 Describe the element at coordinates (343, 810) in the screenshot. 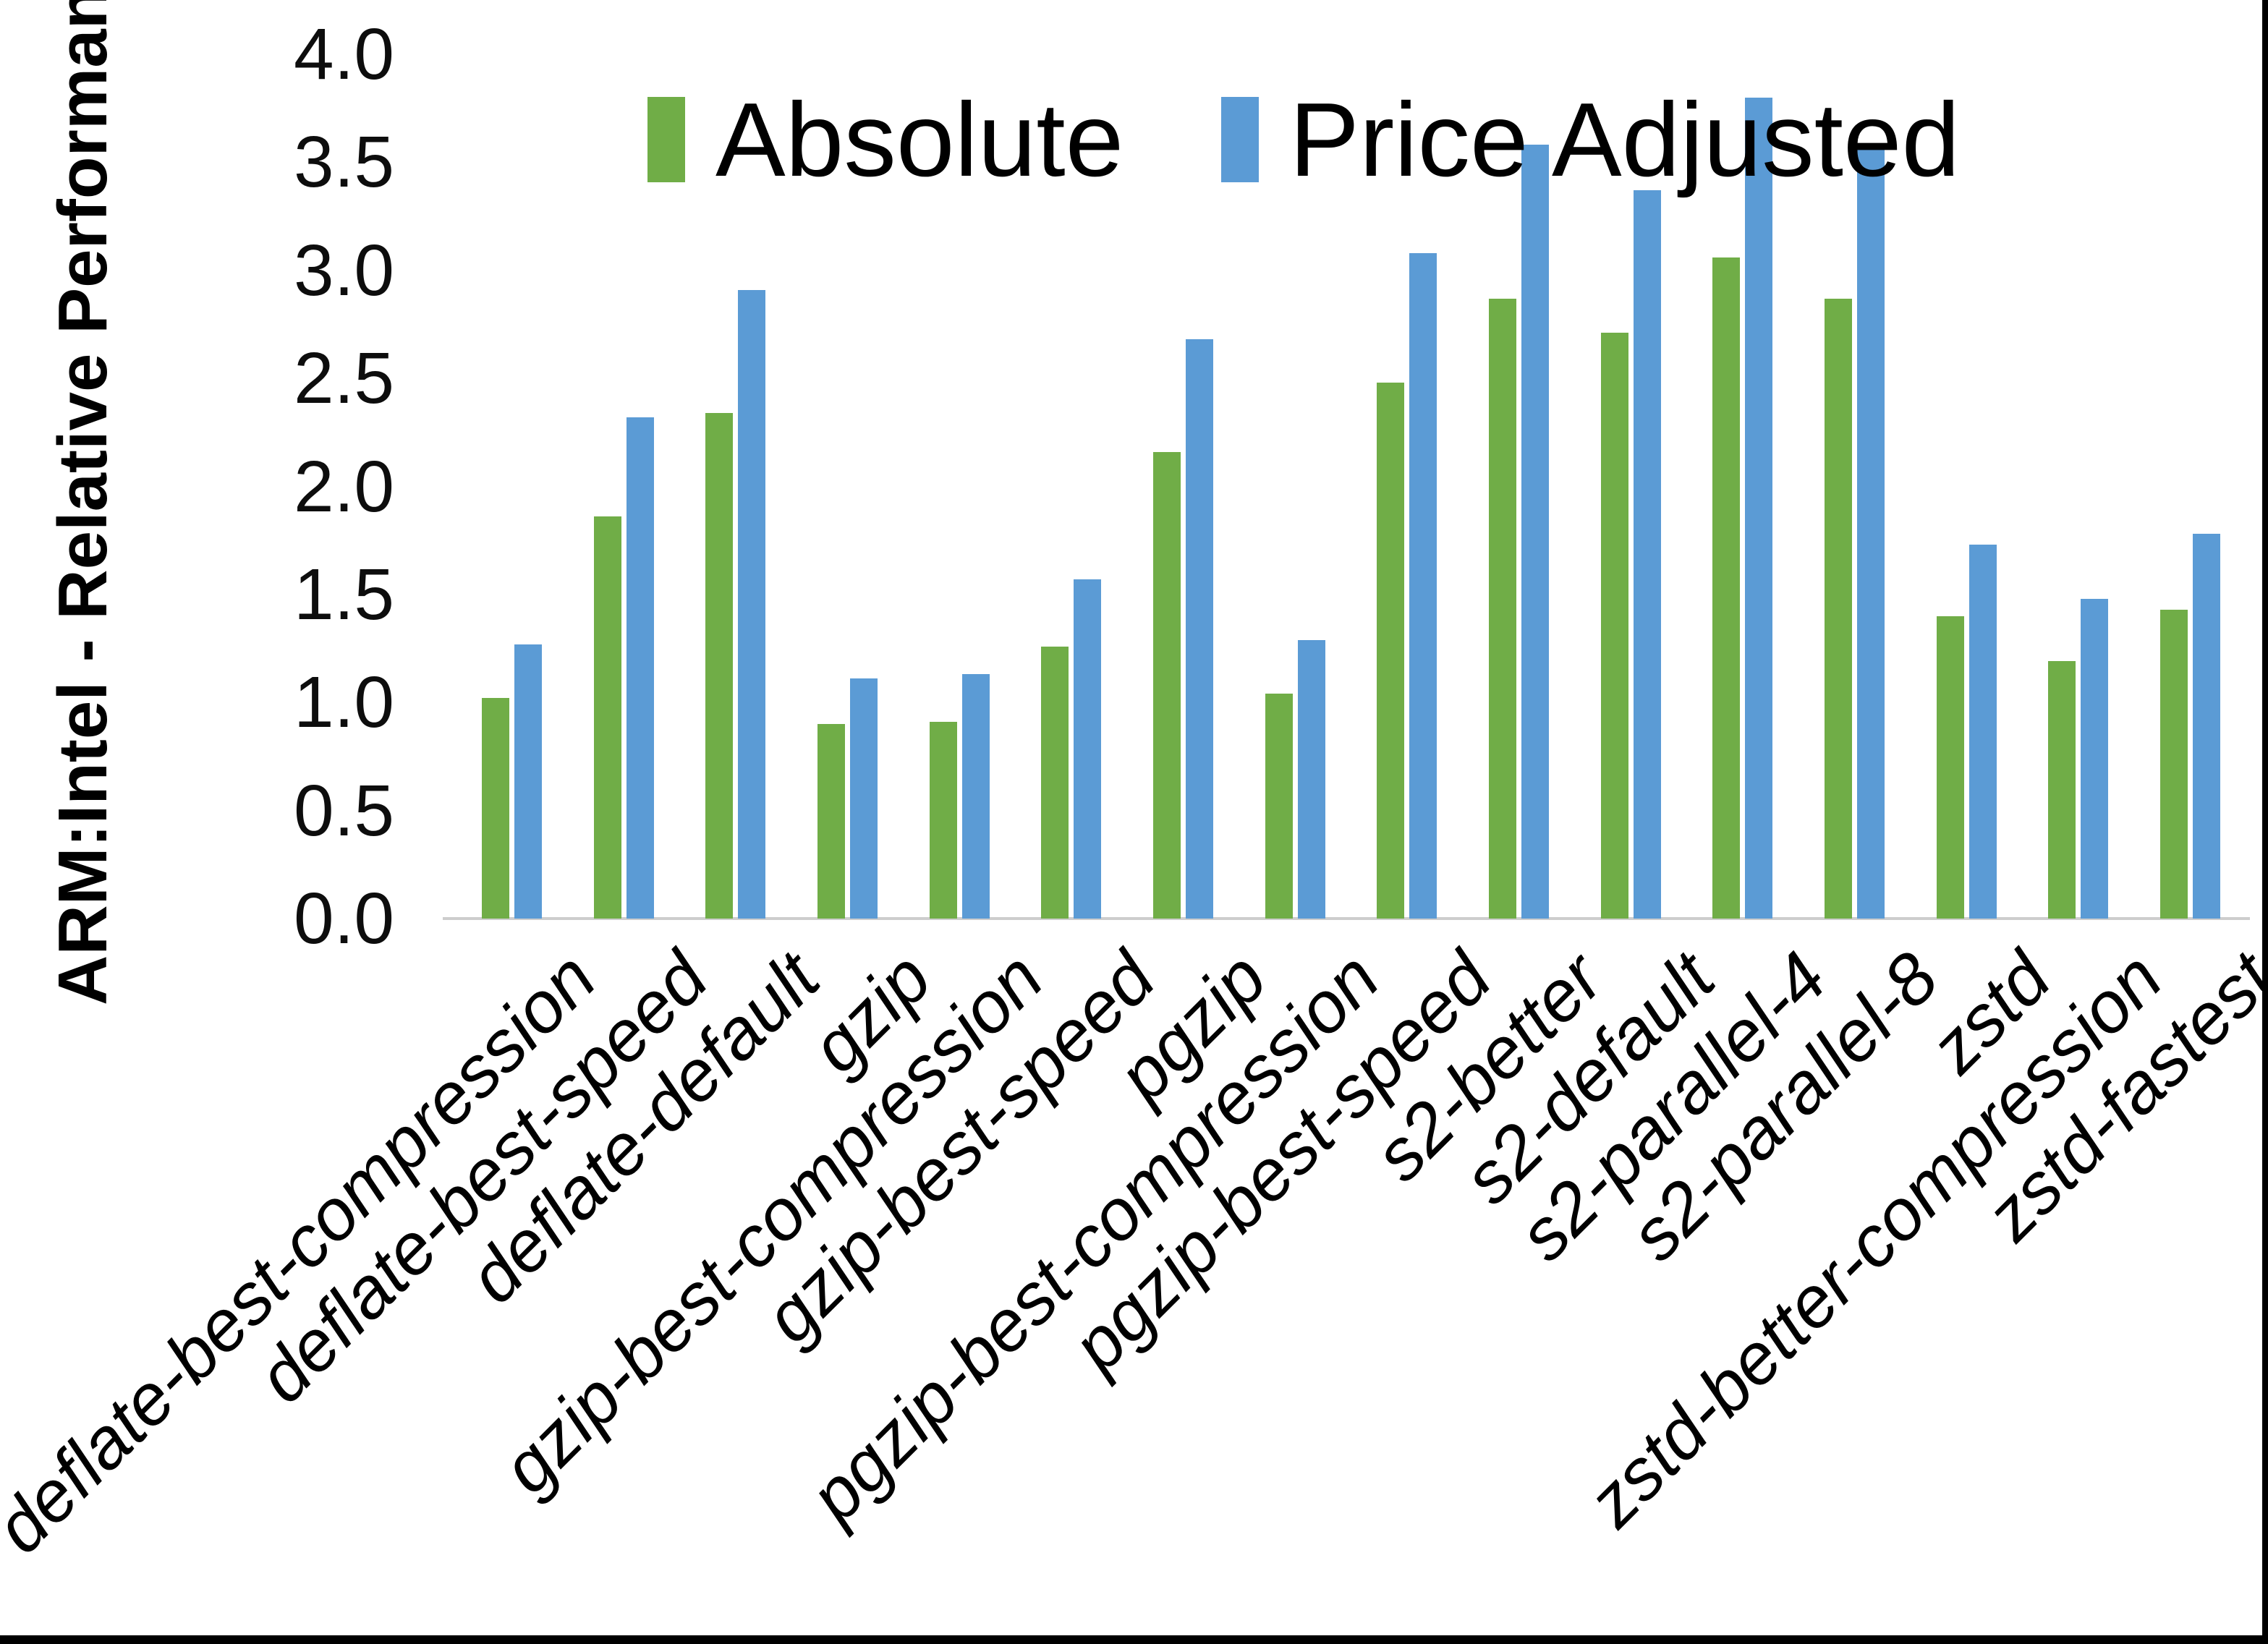

I see `y-tick-label-0.5: 0.5` at that location.